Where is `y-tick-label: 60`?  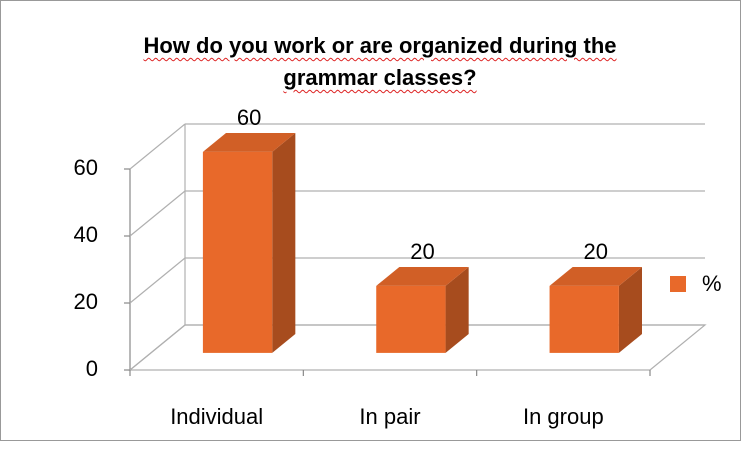
y-tick-label: 60 is located at coordinates (86, 167).